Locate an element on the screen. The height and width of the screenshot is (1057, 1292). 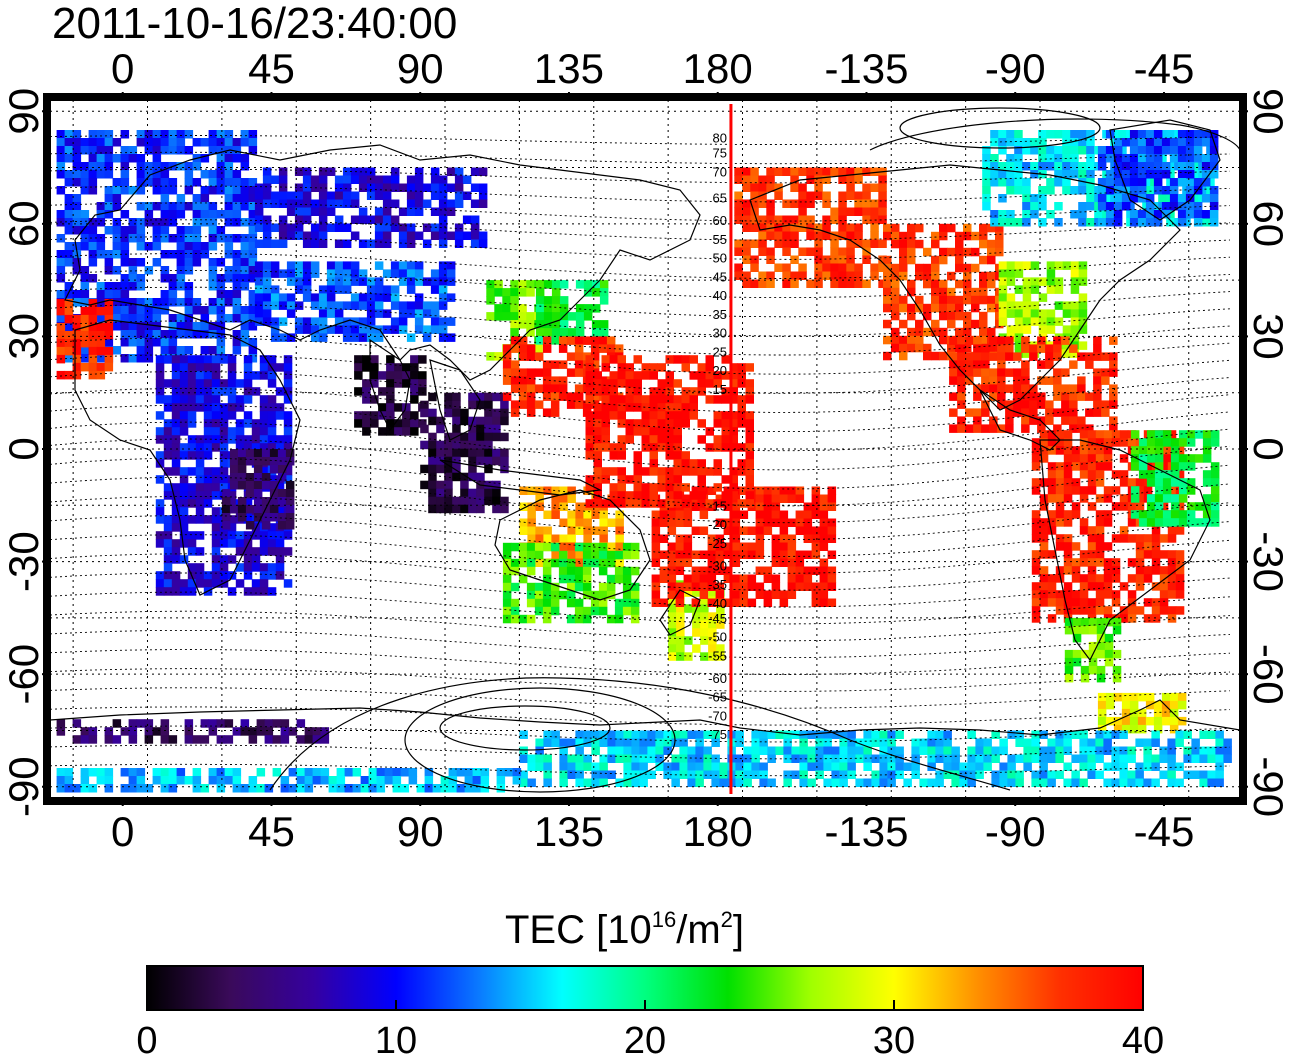
magnetic-contour-line is located at coordinates (640, 626).